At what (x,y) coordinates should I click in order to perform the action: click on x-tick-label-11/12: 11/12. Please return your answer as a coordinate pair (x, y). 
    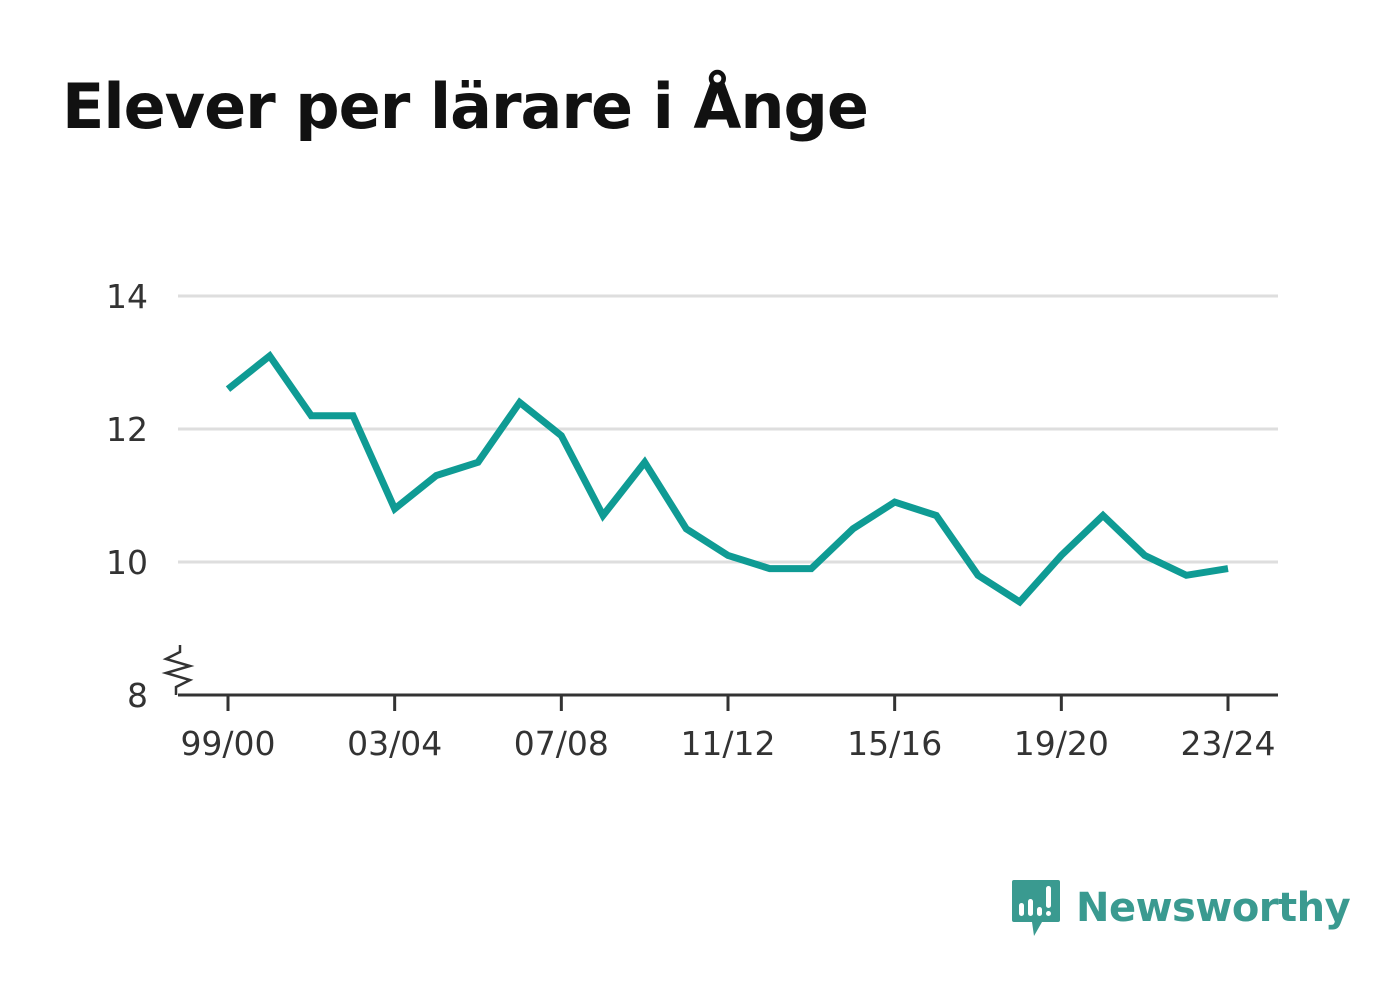
    Looking at the image, I should click on (727, 743).